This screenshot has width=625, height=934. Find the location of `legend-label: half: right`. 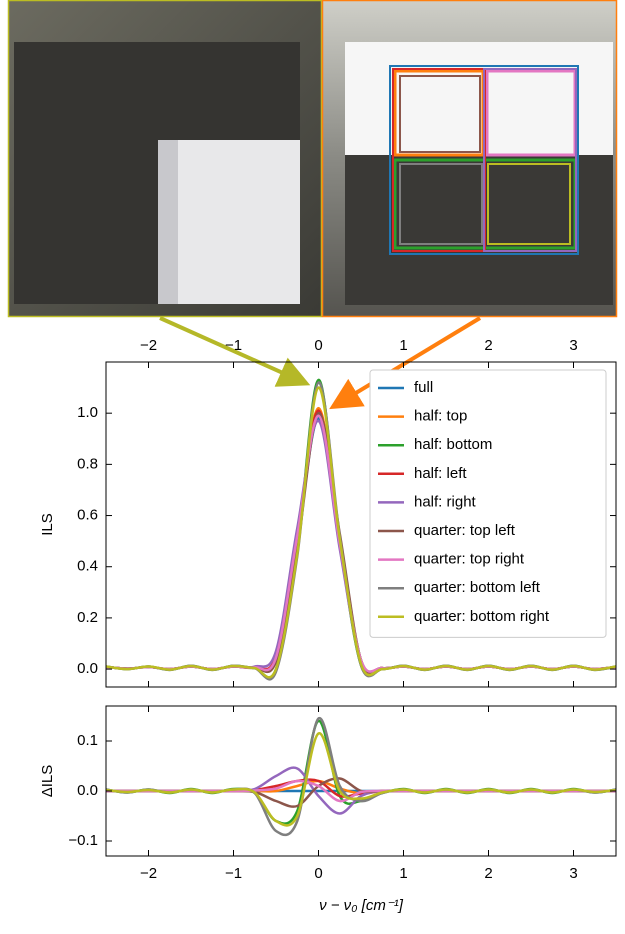

legend-label: half: right is located at coordinates (445, 501).